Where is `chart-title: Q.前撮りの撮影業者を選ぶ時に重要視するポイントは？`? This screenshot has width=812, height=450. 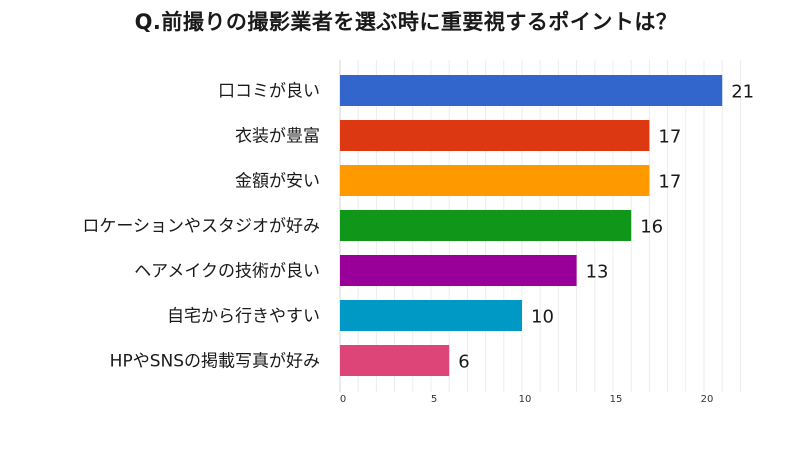
chart-title: Q.前撮りの撮影業者を選ぶ時に重要視するポイントは？ is located at coordinates (406, 22).